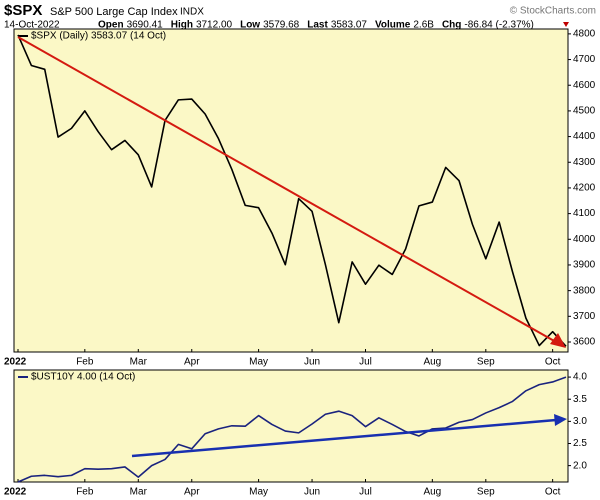 This screenshot has width=600, height=500. I want to click on date: 14-Oct-2022, so click(32, 25).